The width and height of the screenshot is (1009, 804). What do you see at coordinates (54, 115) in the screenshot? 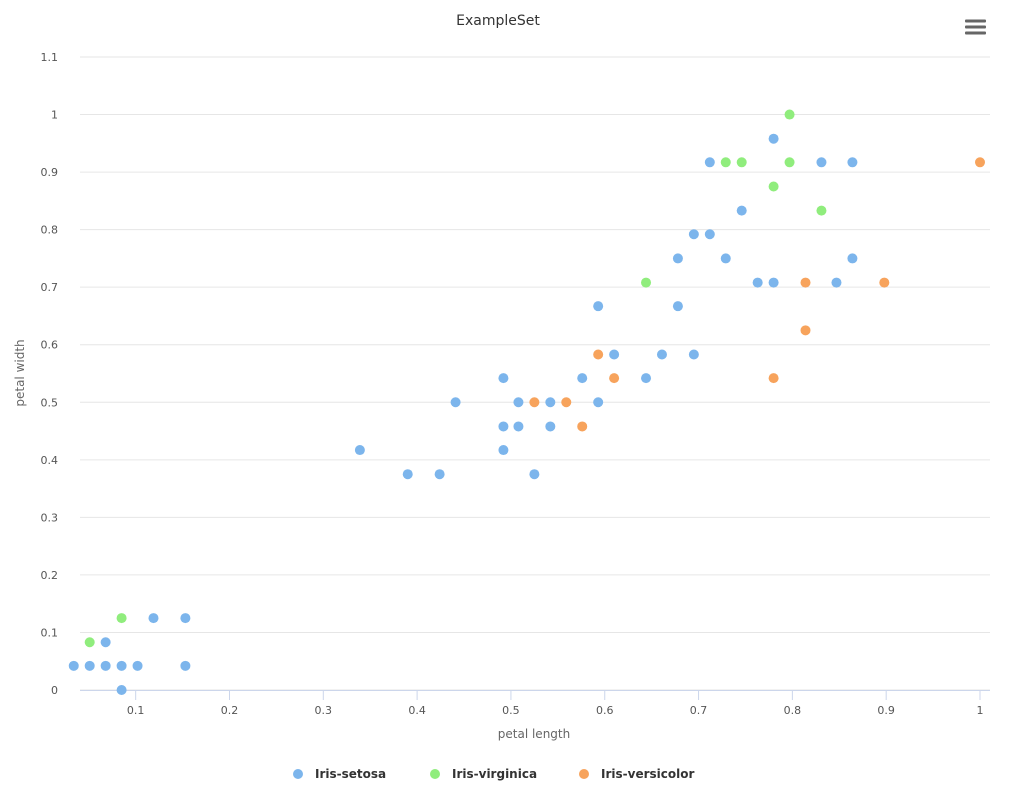
I see `y-tick-label: 1` at bounding box center [54, 115].